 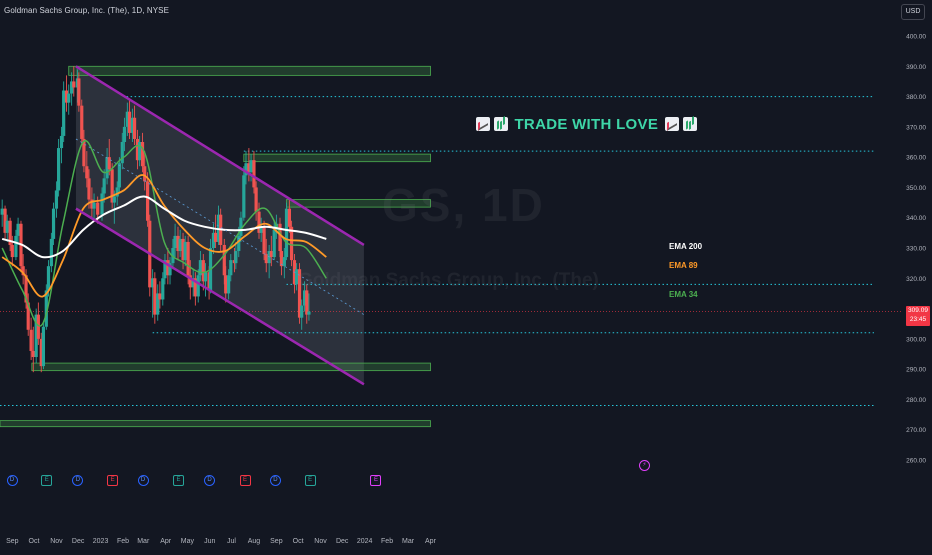 I want to click on x-axis-tick-label: Apr, so click(x=431, y=541).